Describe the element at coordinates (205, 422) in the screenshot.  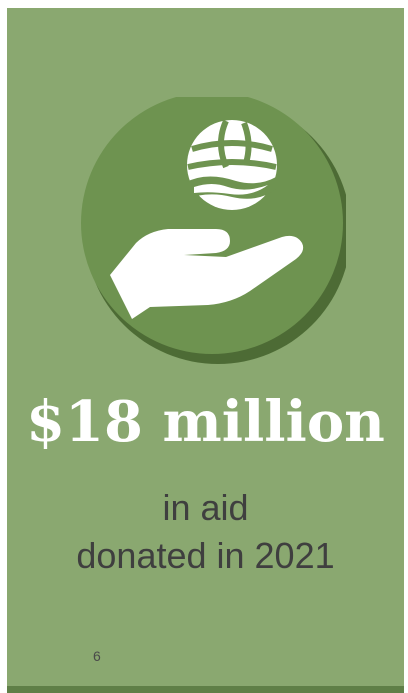
I see `donation-amount: $18 million` at that location.